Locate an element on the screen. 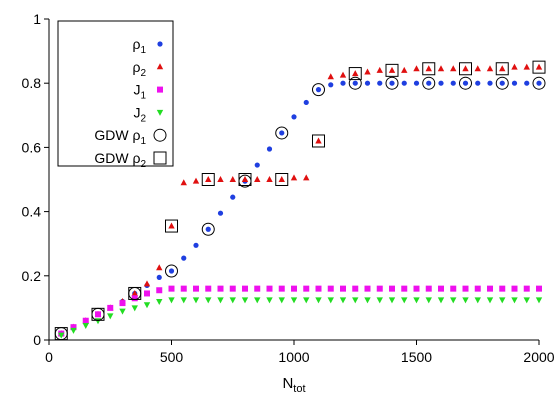 This screenshot has height=394, width=559. legend-label-sub: 2 is located at coordinates (143, 164).